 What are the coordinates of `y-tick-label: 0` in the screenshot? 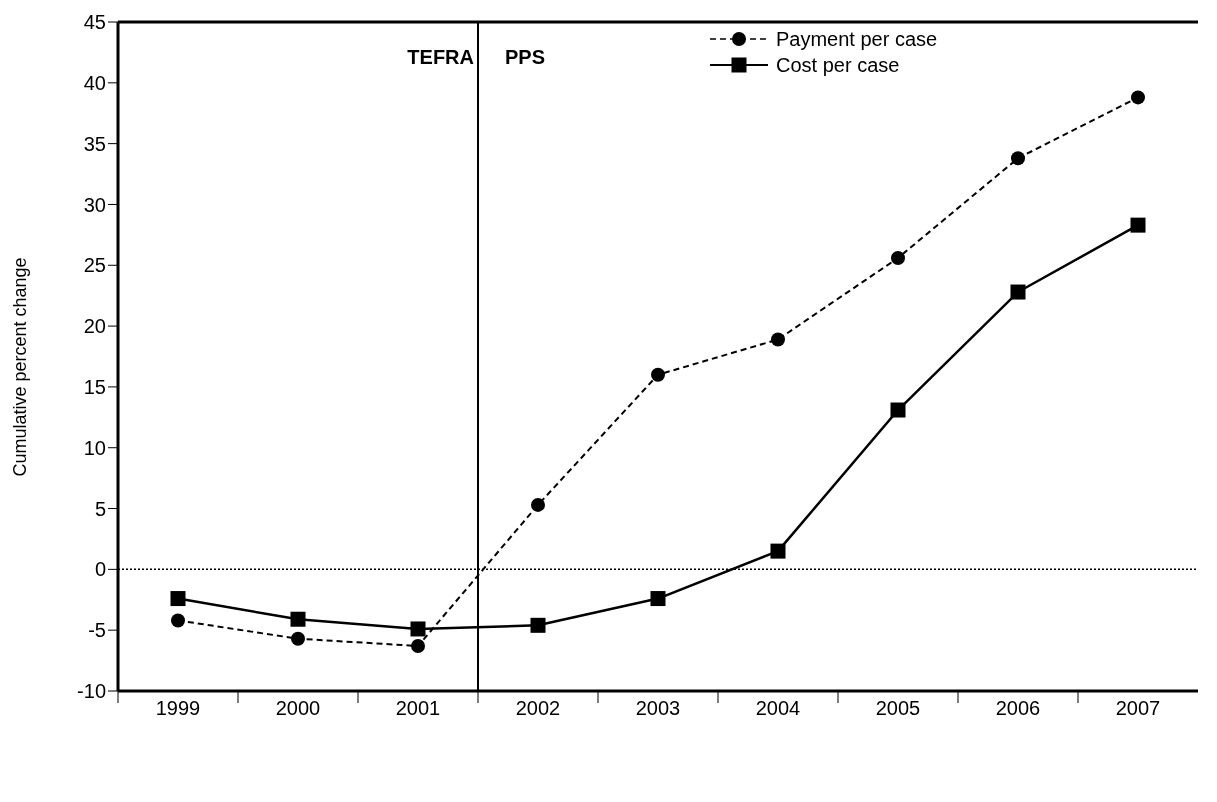 It's located at (100, 569).